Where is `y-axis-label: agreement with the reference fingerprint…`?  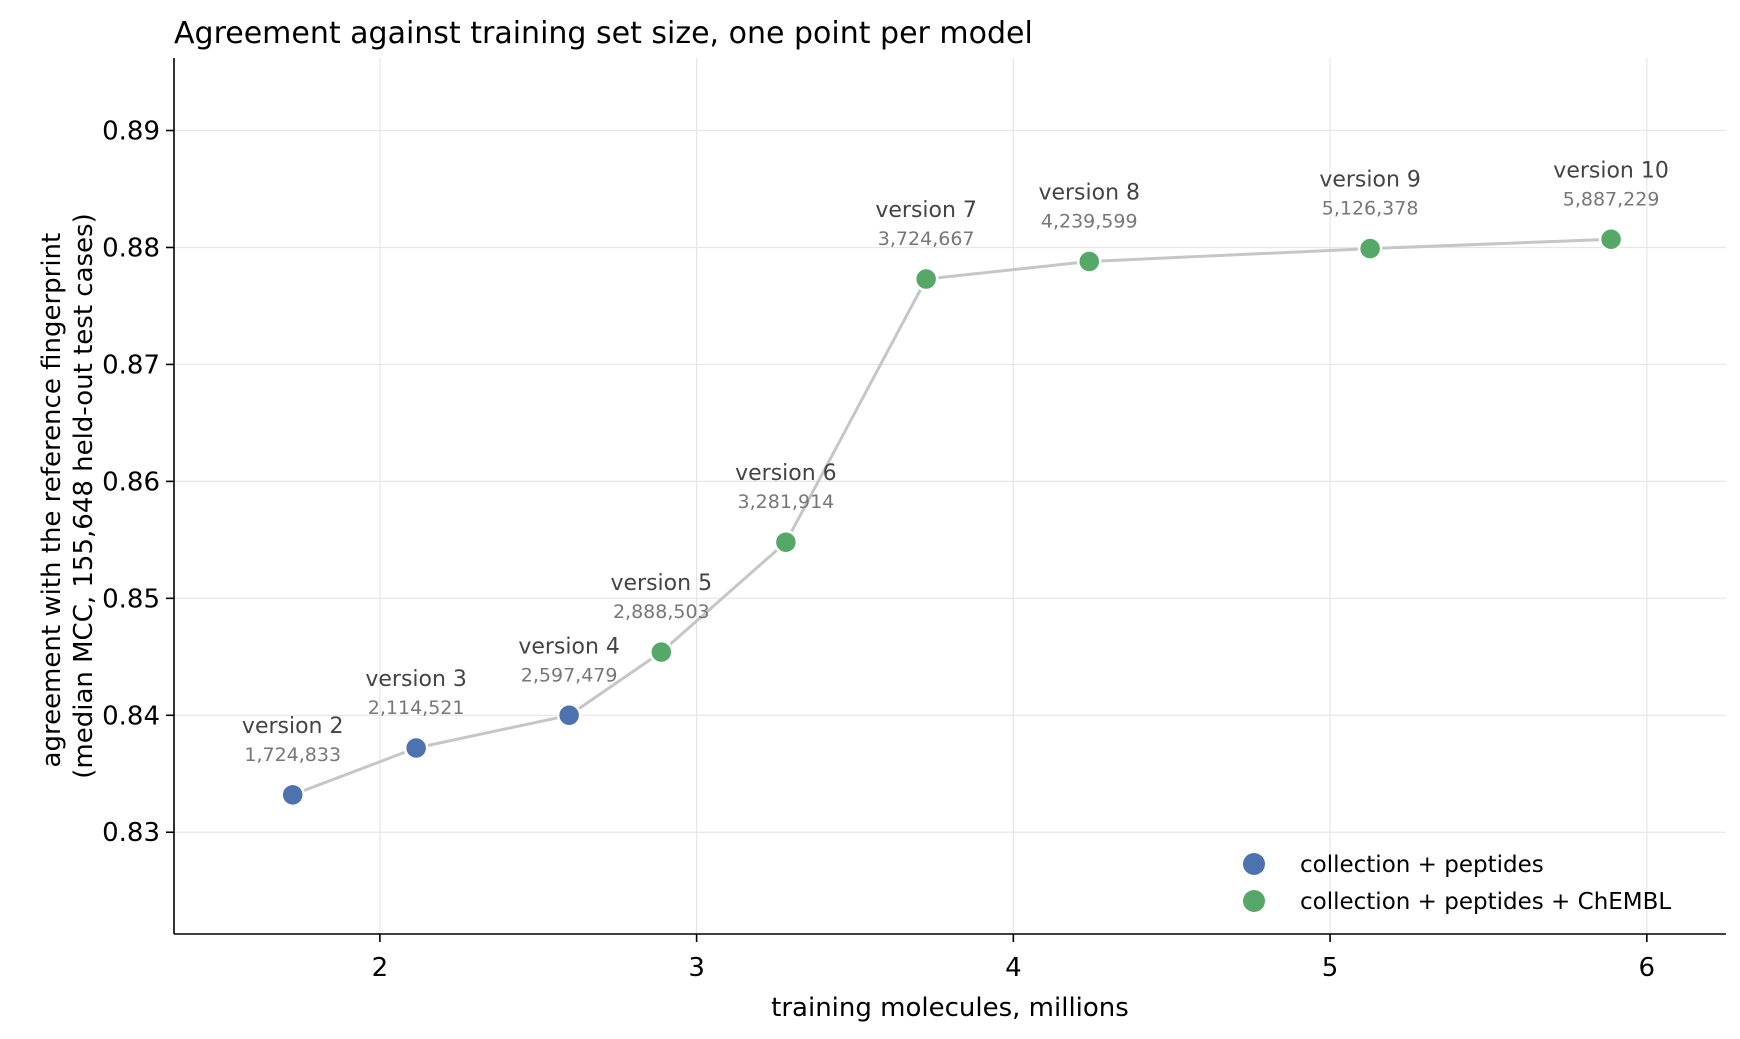
y-axis-label: agreement with the reference fingerprint… is located at coordinates (68, 496).